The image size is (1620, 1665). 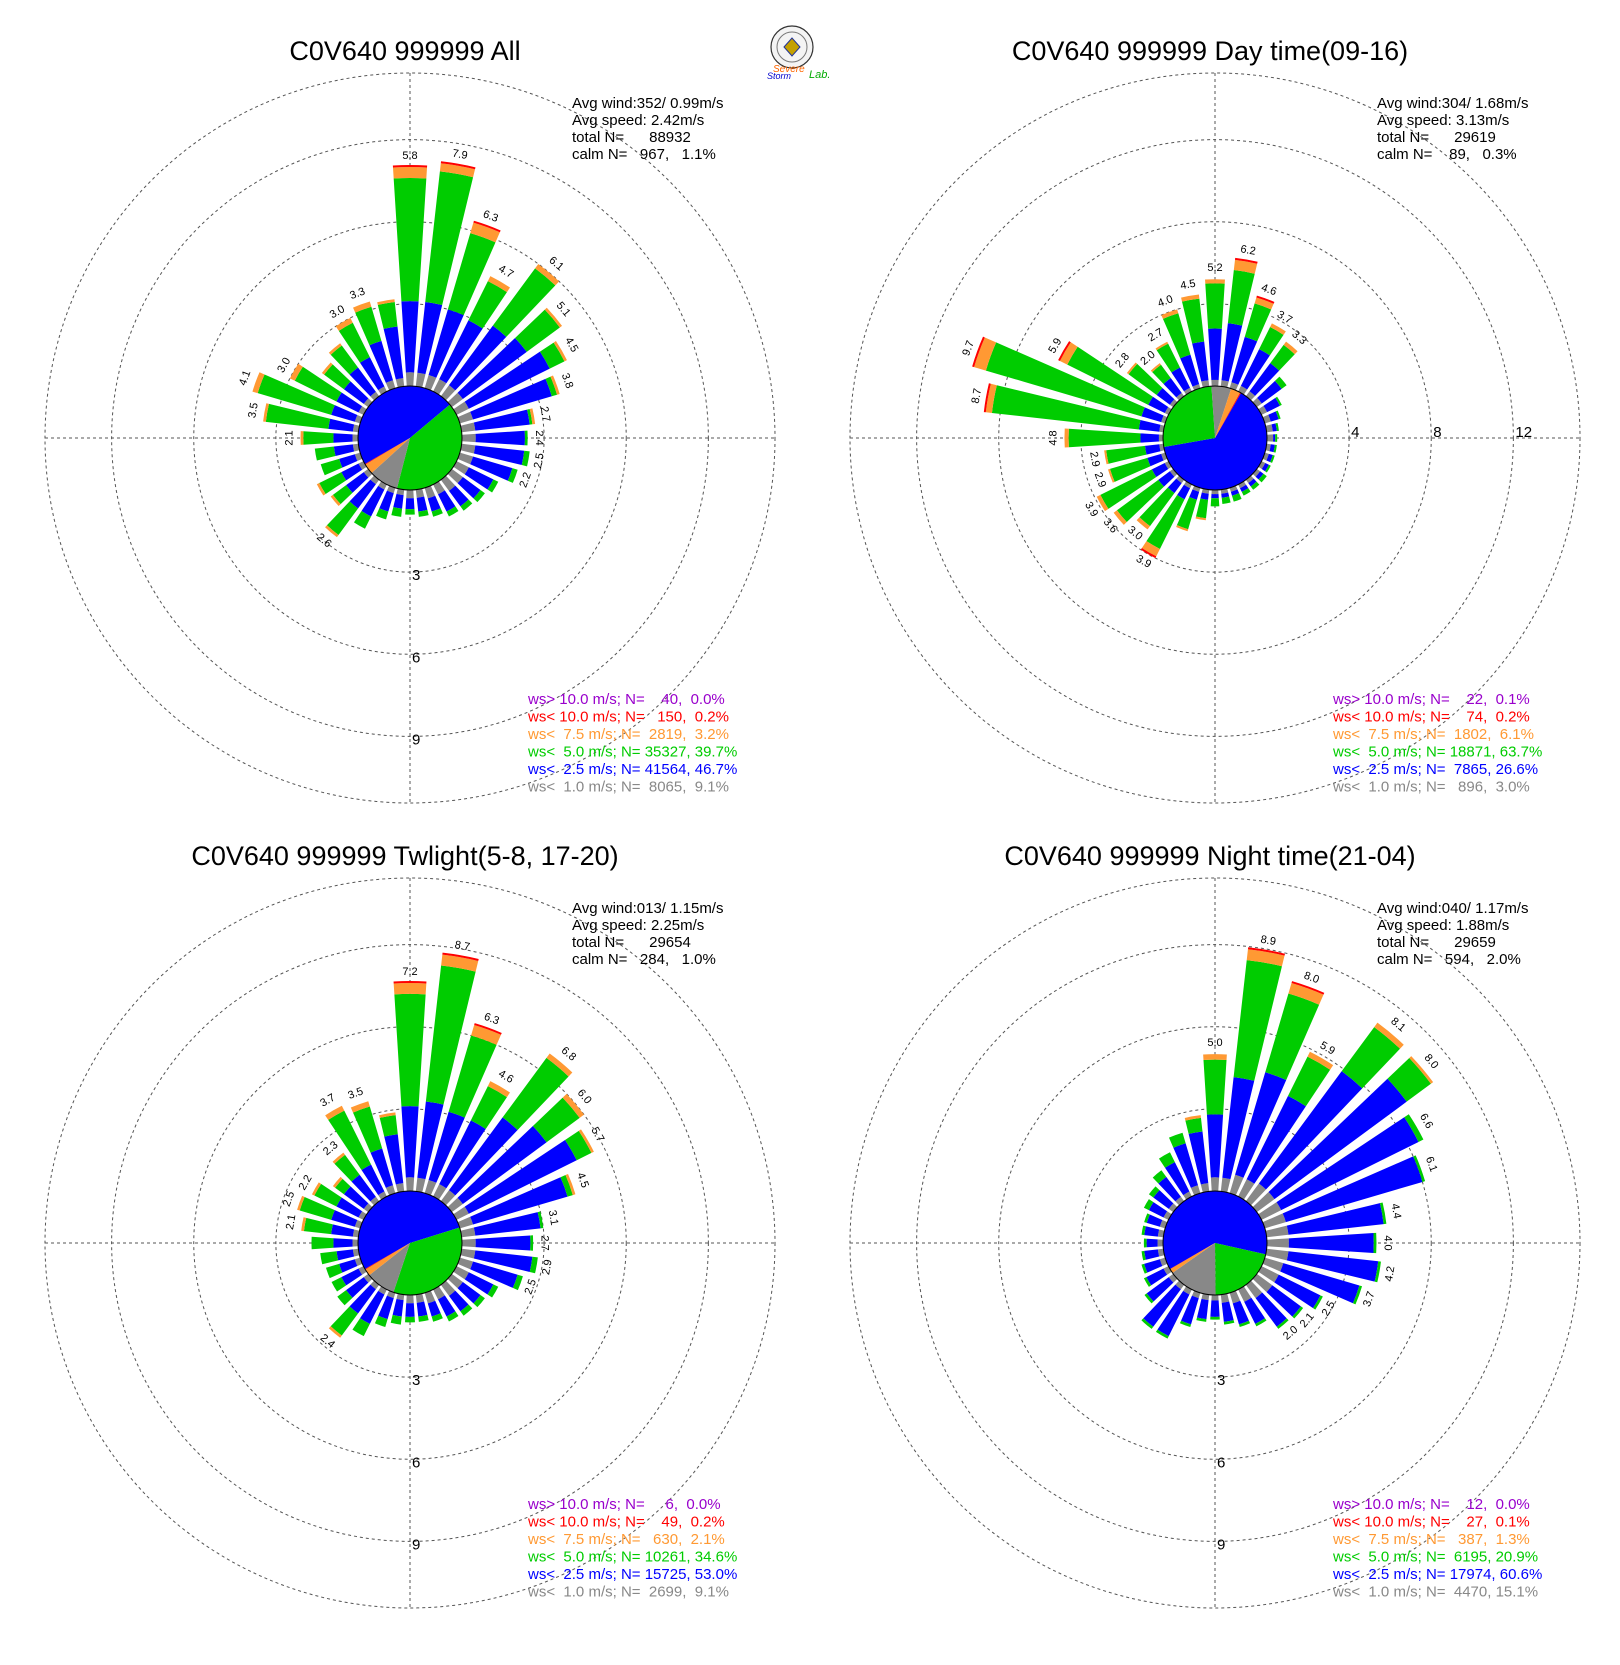 I want to click on grid-ring, so click(x=410, y=1243).